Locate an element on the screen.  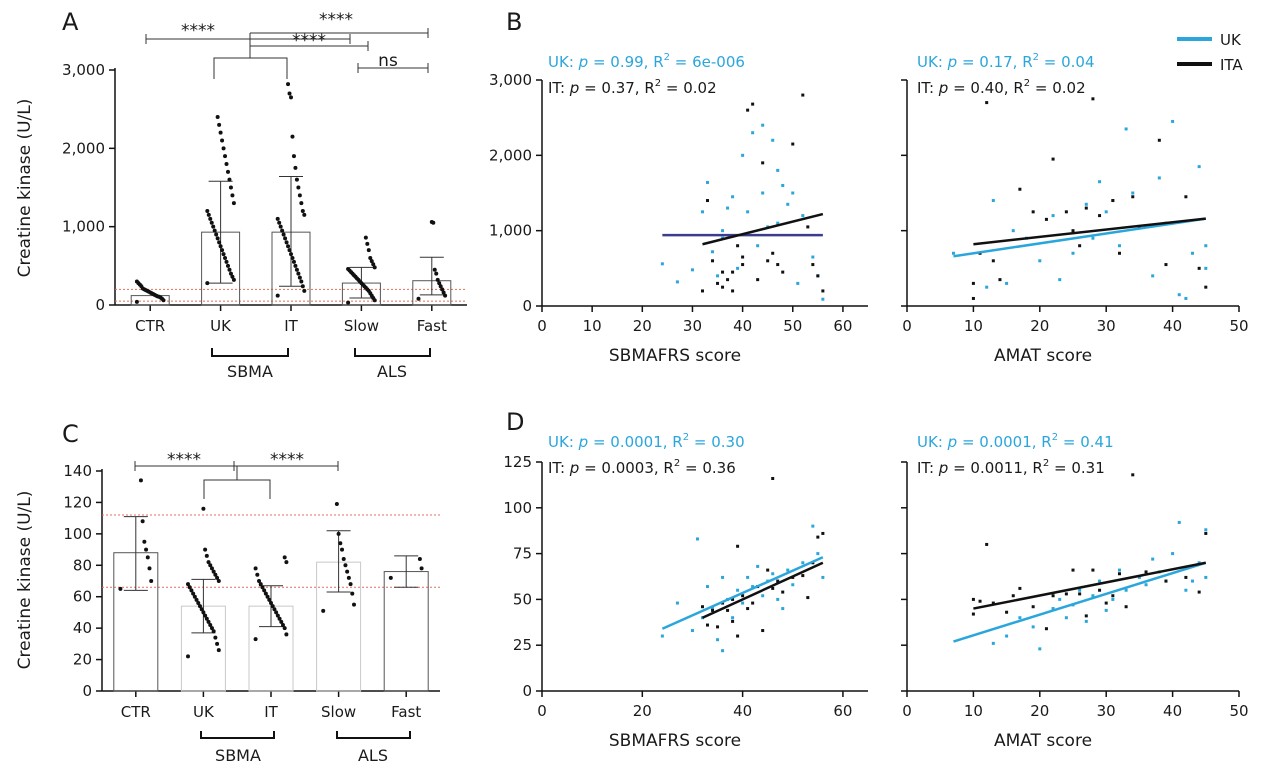
panel-d-right-xtick-label: 30 is located at coordinates (1106, 711).